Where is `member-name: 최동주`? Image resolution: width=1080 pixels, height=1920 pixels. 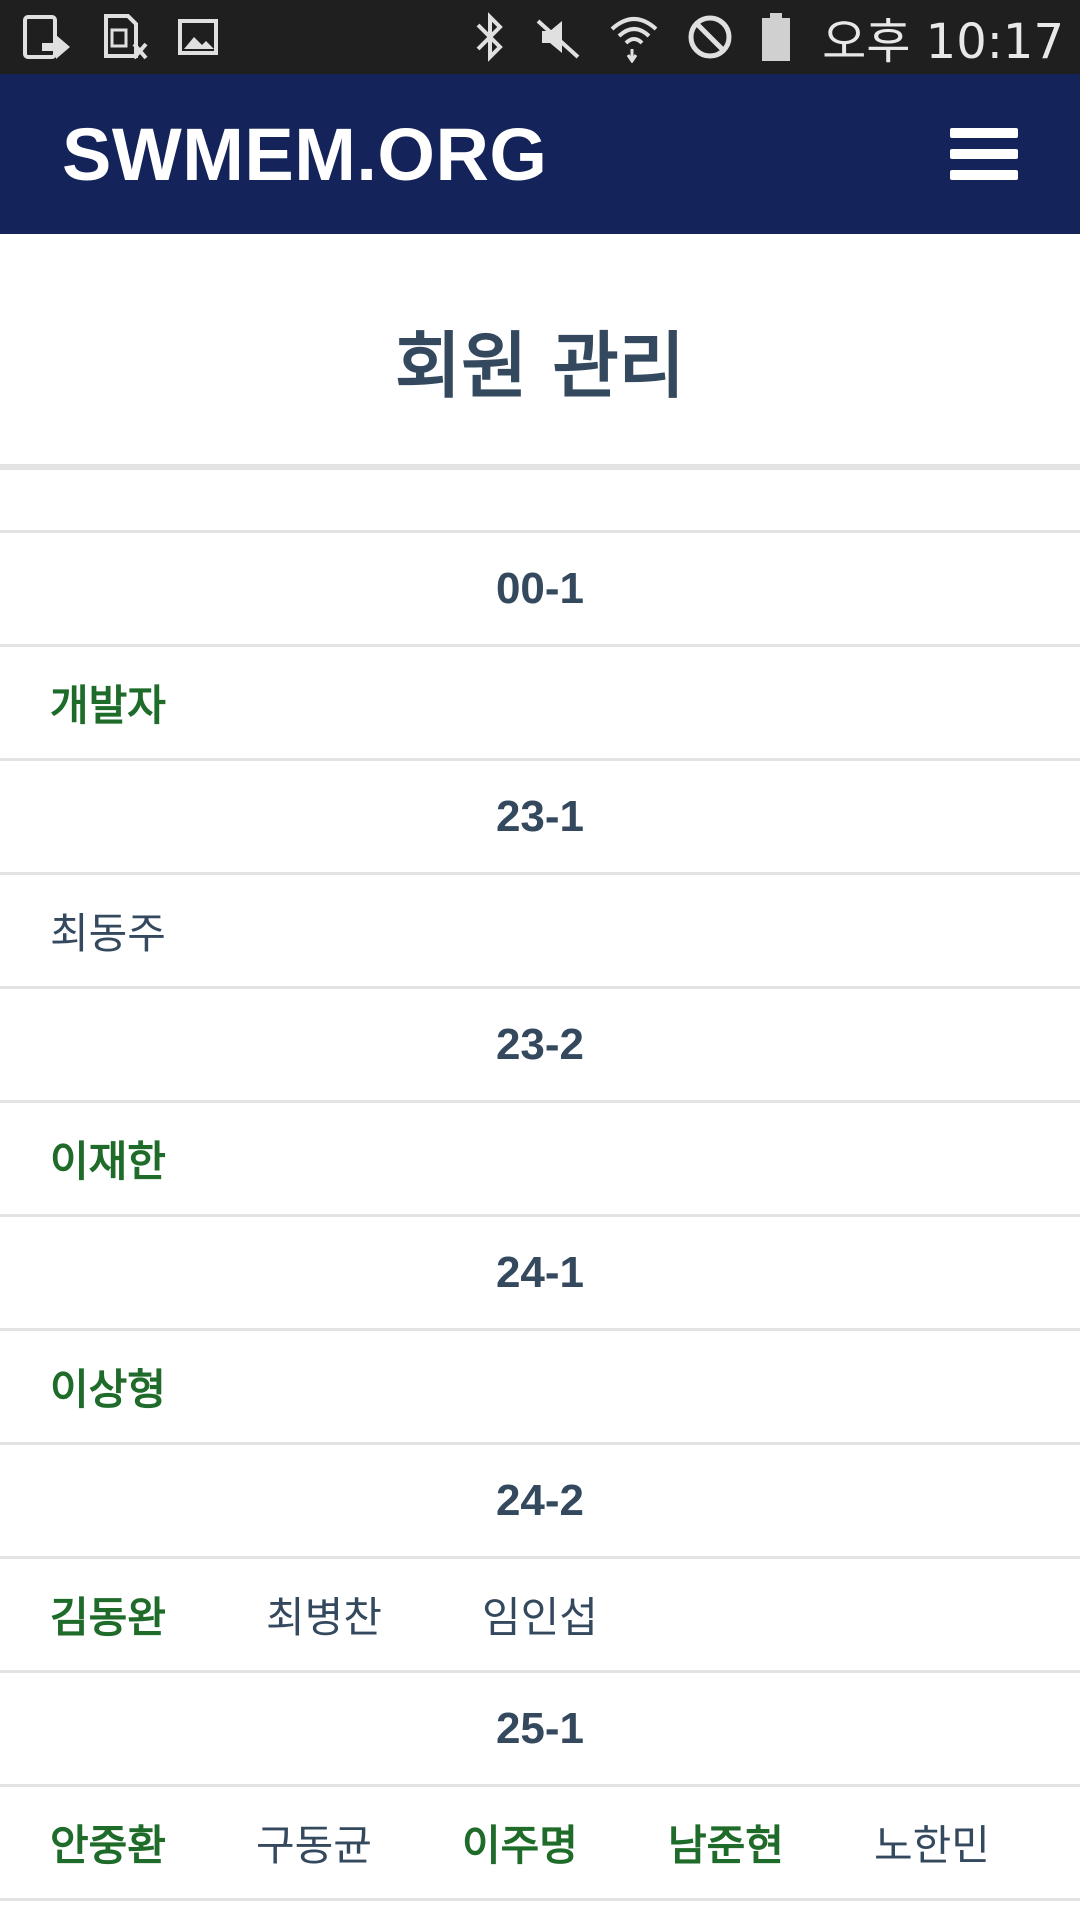 member-name: 최동주 is located at coordinates (108, 933).